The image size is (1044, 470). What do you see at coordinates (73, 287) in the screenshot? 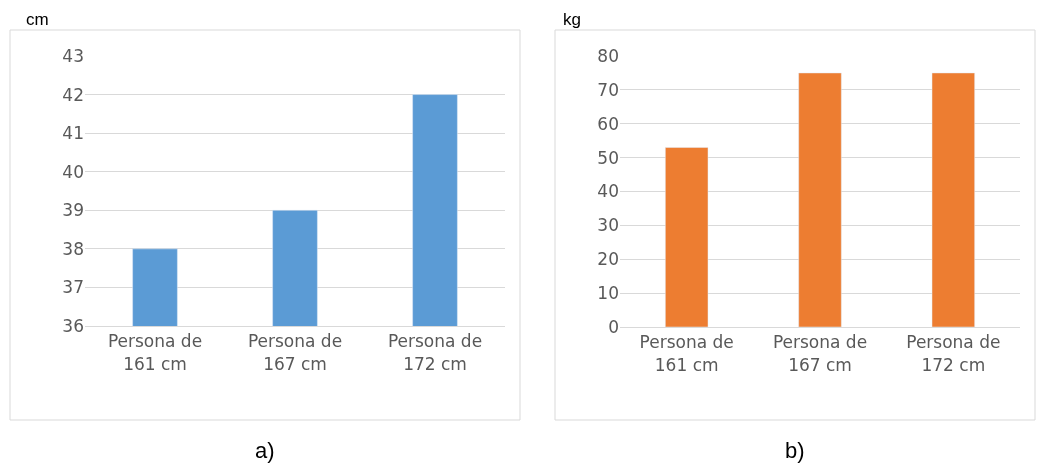
I see `y-tick-label: 37` at bounding box center [73, 287].